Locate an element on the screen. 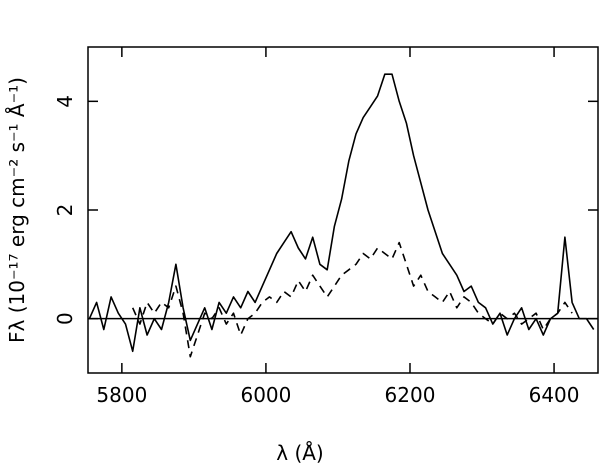  x-tick-label: 6000 is located at coordinates (265, 395).